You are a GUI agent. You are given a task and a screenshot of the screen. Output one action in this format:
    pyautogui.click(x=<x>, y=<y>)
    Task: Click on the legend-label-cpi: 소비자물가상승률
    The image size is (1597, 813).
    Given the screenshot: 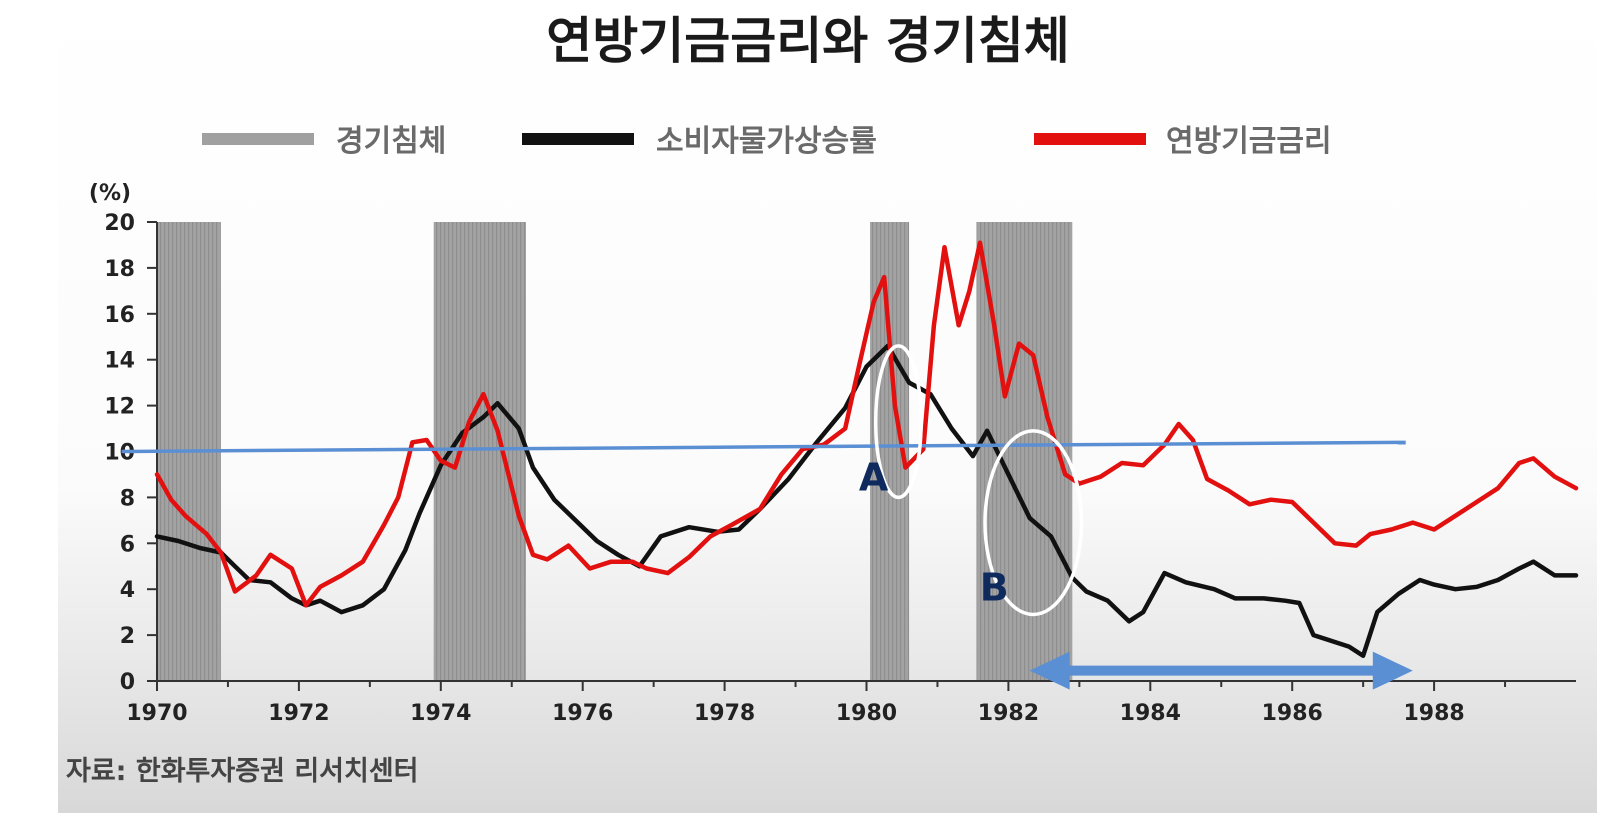 What is the action you would take?
    pyautogui.click(x=766, y=141)
    